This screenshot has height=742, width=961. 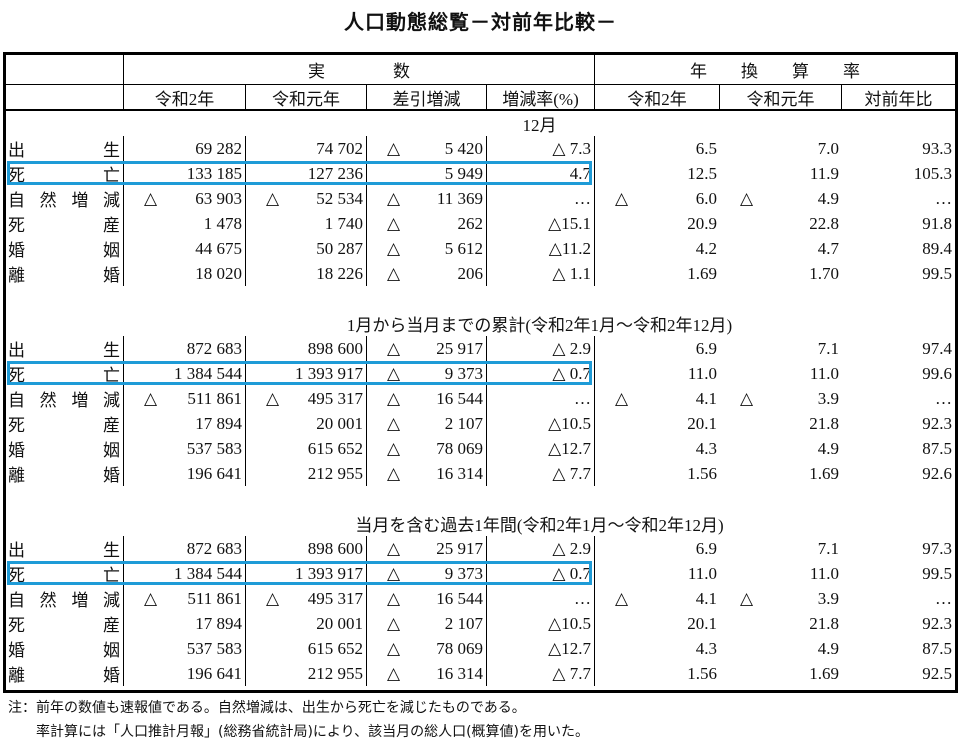 What do you see at coordinates (937, 273) in the screenshot?
I see `table-cell: 99.5` at bounding box center [937, 273].